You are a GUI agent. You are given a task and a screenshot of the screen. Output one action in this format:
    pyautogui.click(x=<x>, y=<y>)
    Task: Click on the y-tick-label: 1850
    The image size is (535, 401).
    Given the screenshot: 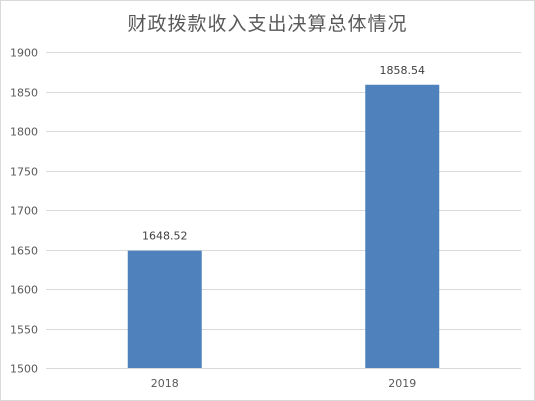 What is the action you would take?
    pyautogui.click(x=24, y=93)
    